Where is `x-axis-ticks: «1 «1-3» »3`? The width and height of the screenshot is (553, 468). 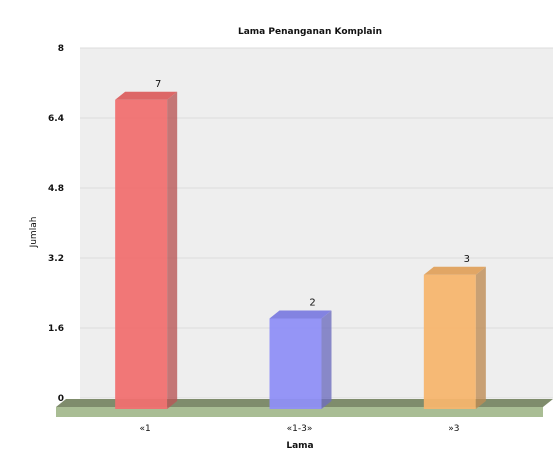
x-axis-ticks: «1 «1-3» »3 is located at coordinates (300, 429).